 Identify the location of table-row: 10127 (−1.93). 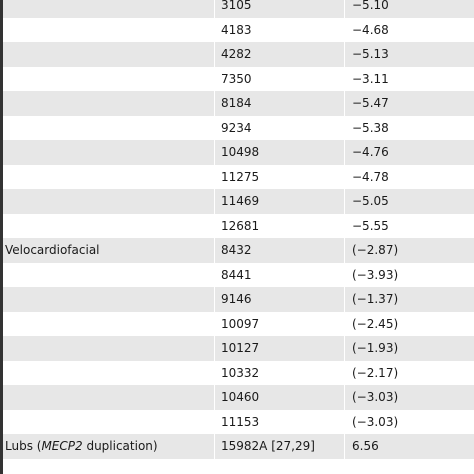
(237, 348).